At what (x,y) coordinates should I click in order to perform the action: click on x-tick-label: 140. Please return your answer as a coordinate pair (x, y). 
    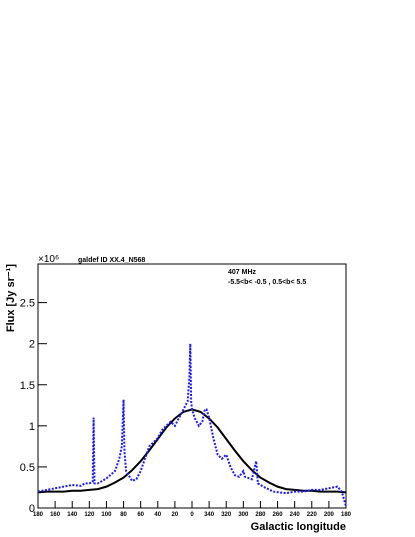
    Looking at the image, I should click on (72, 515).